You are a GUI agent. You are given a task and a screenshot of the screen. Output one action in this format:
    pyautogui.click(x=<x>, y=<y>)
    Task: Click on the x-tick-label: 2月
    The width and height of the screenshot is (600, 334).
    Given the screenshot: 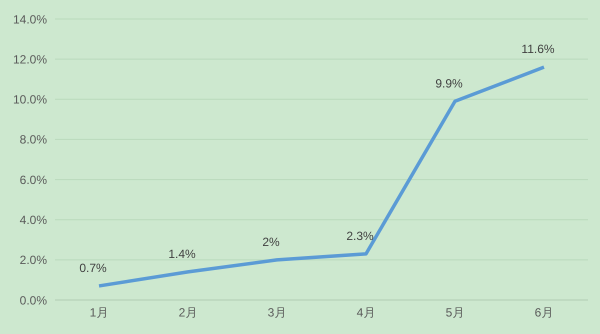 What is the action you would take?
    pyautogui.click(x=188, y=313)
    